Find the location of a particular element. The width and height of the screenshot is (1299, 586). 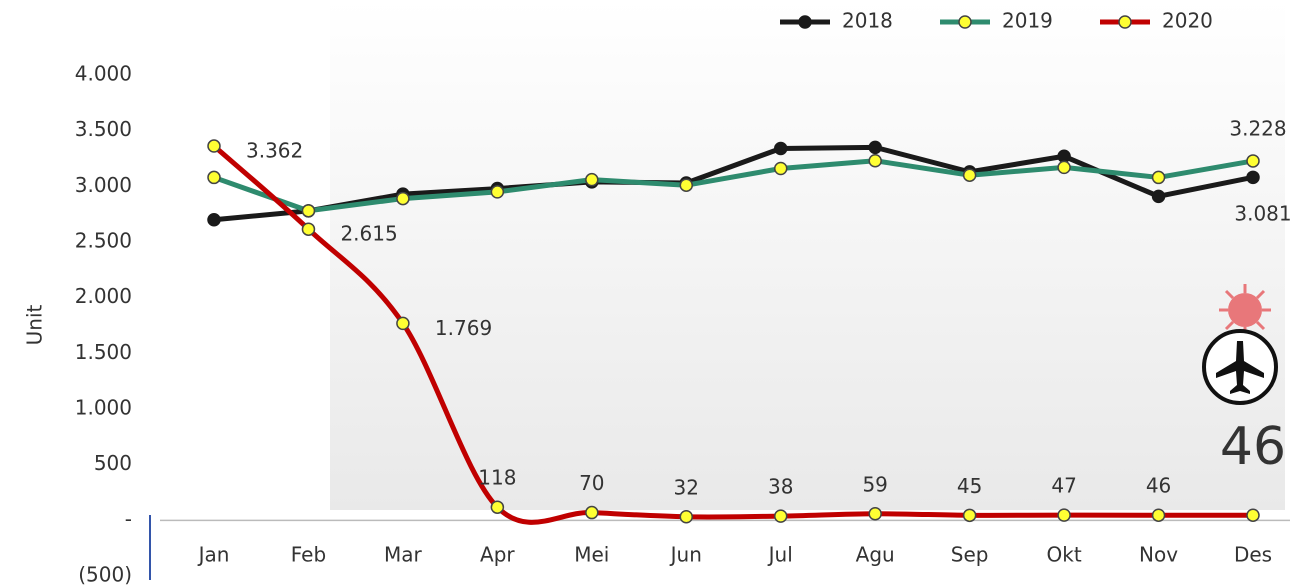

y-tick-label: 2.000 is located at coordinates (103, 296).